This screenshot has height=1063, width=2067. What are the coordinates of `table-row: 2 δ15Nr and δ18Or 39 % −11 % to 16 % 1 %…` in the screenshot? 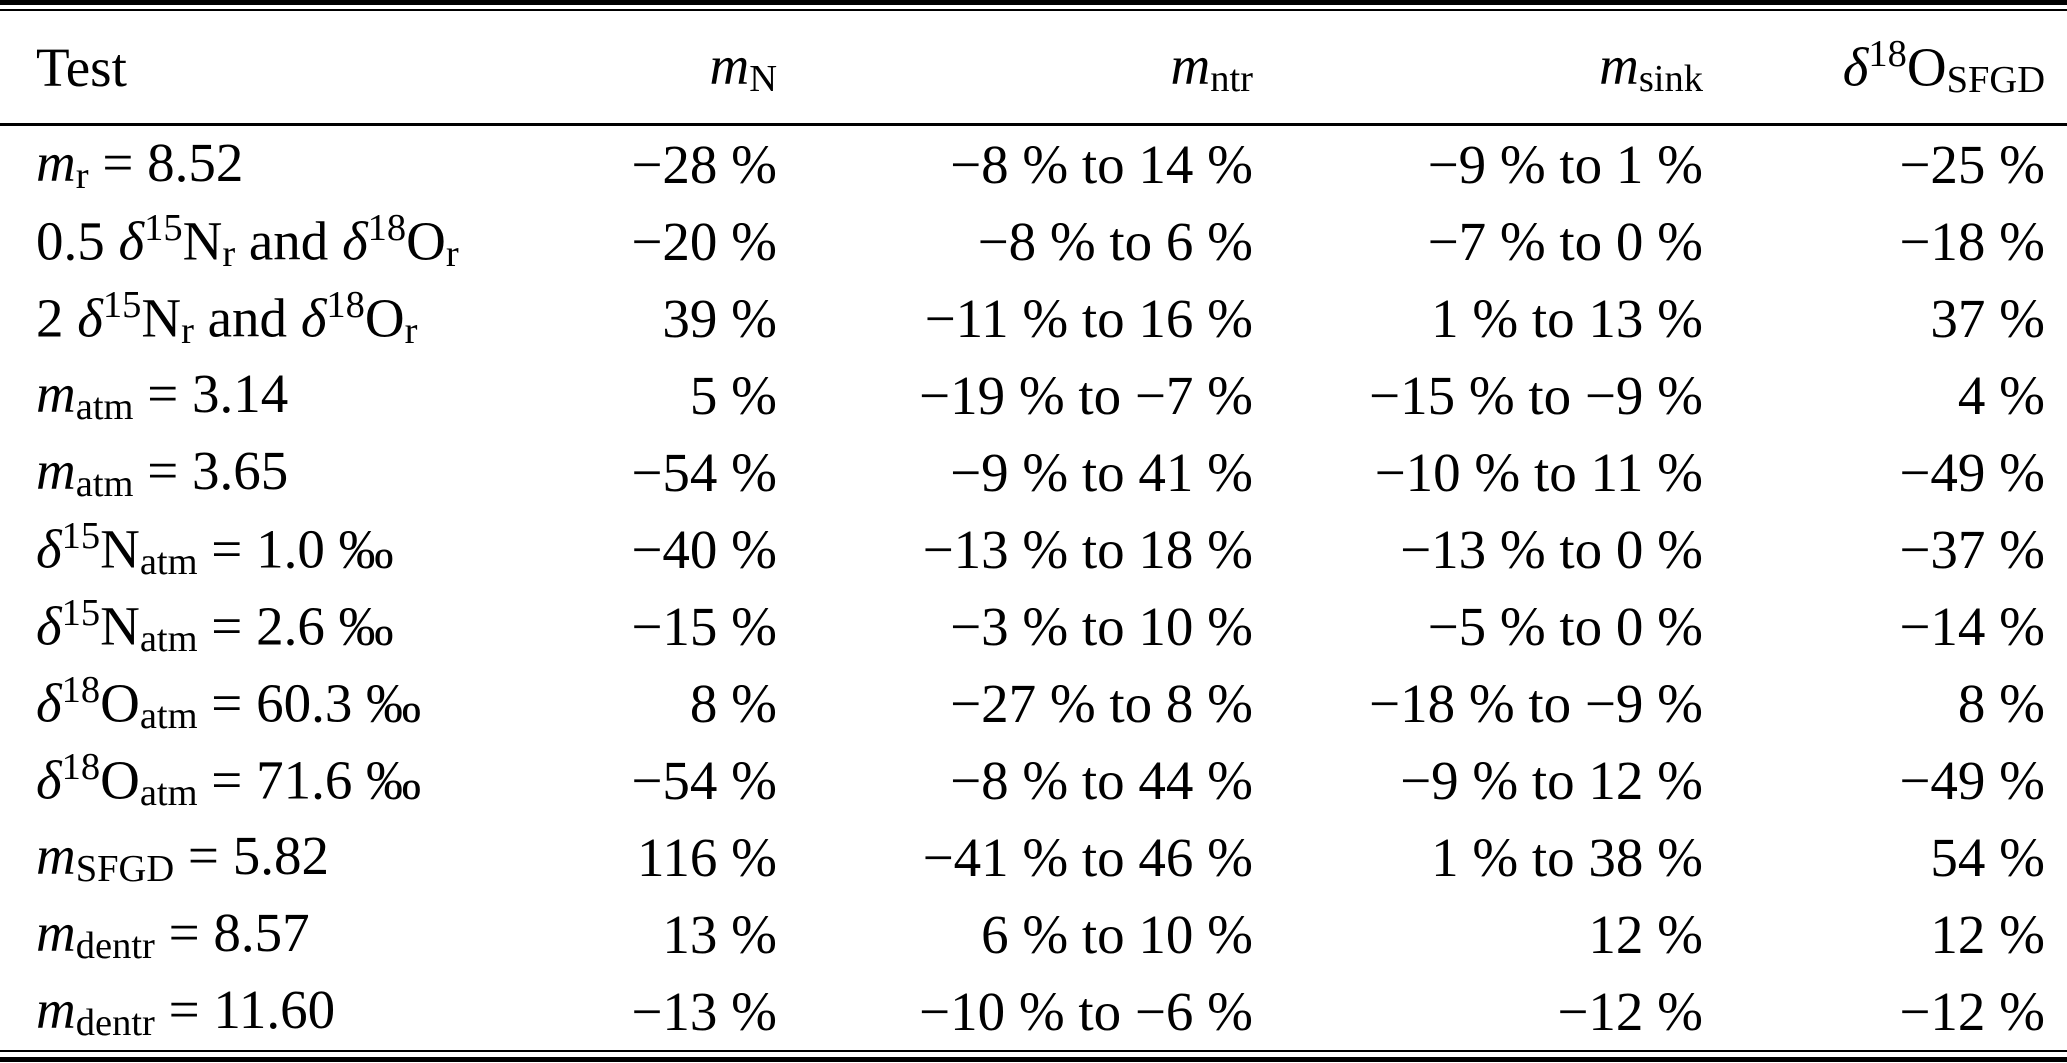 It's located at (1033, 318).